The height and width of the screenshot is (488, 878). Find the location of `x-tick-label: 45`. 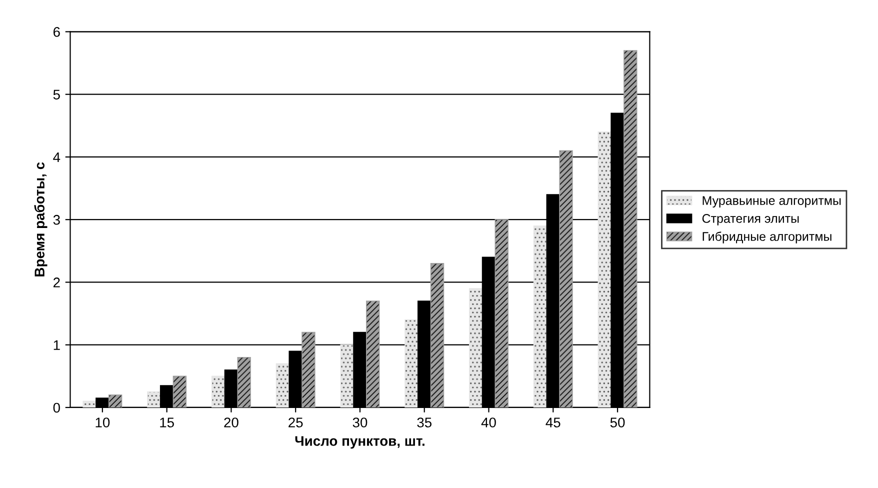

x-tick-label: 45 is located at coordinates (553, 423).